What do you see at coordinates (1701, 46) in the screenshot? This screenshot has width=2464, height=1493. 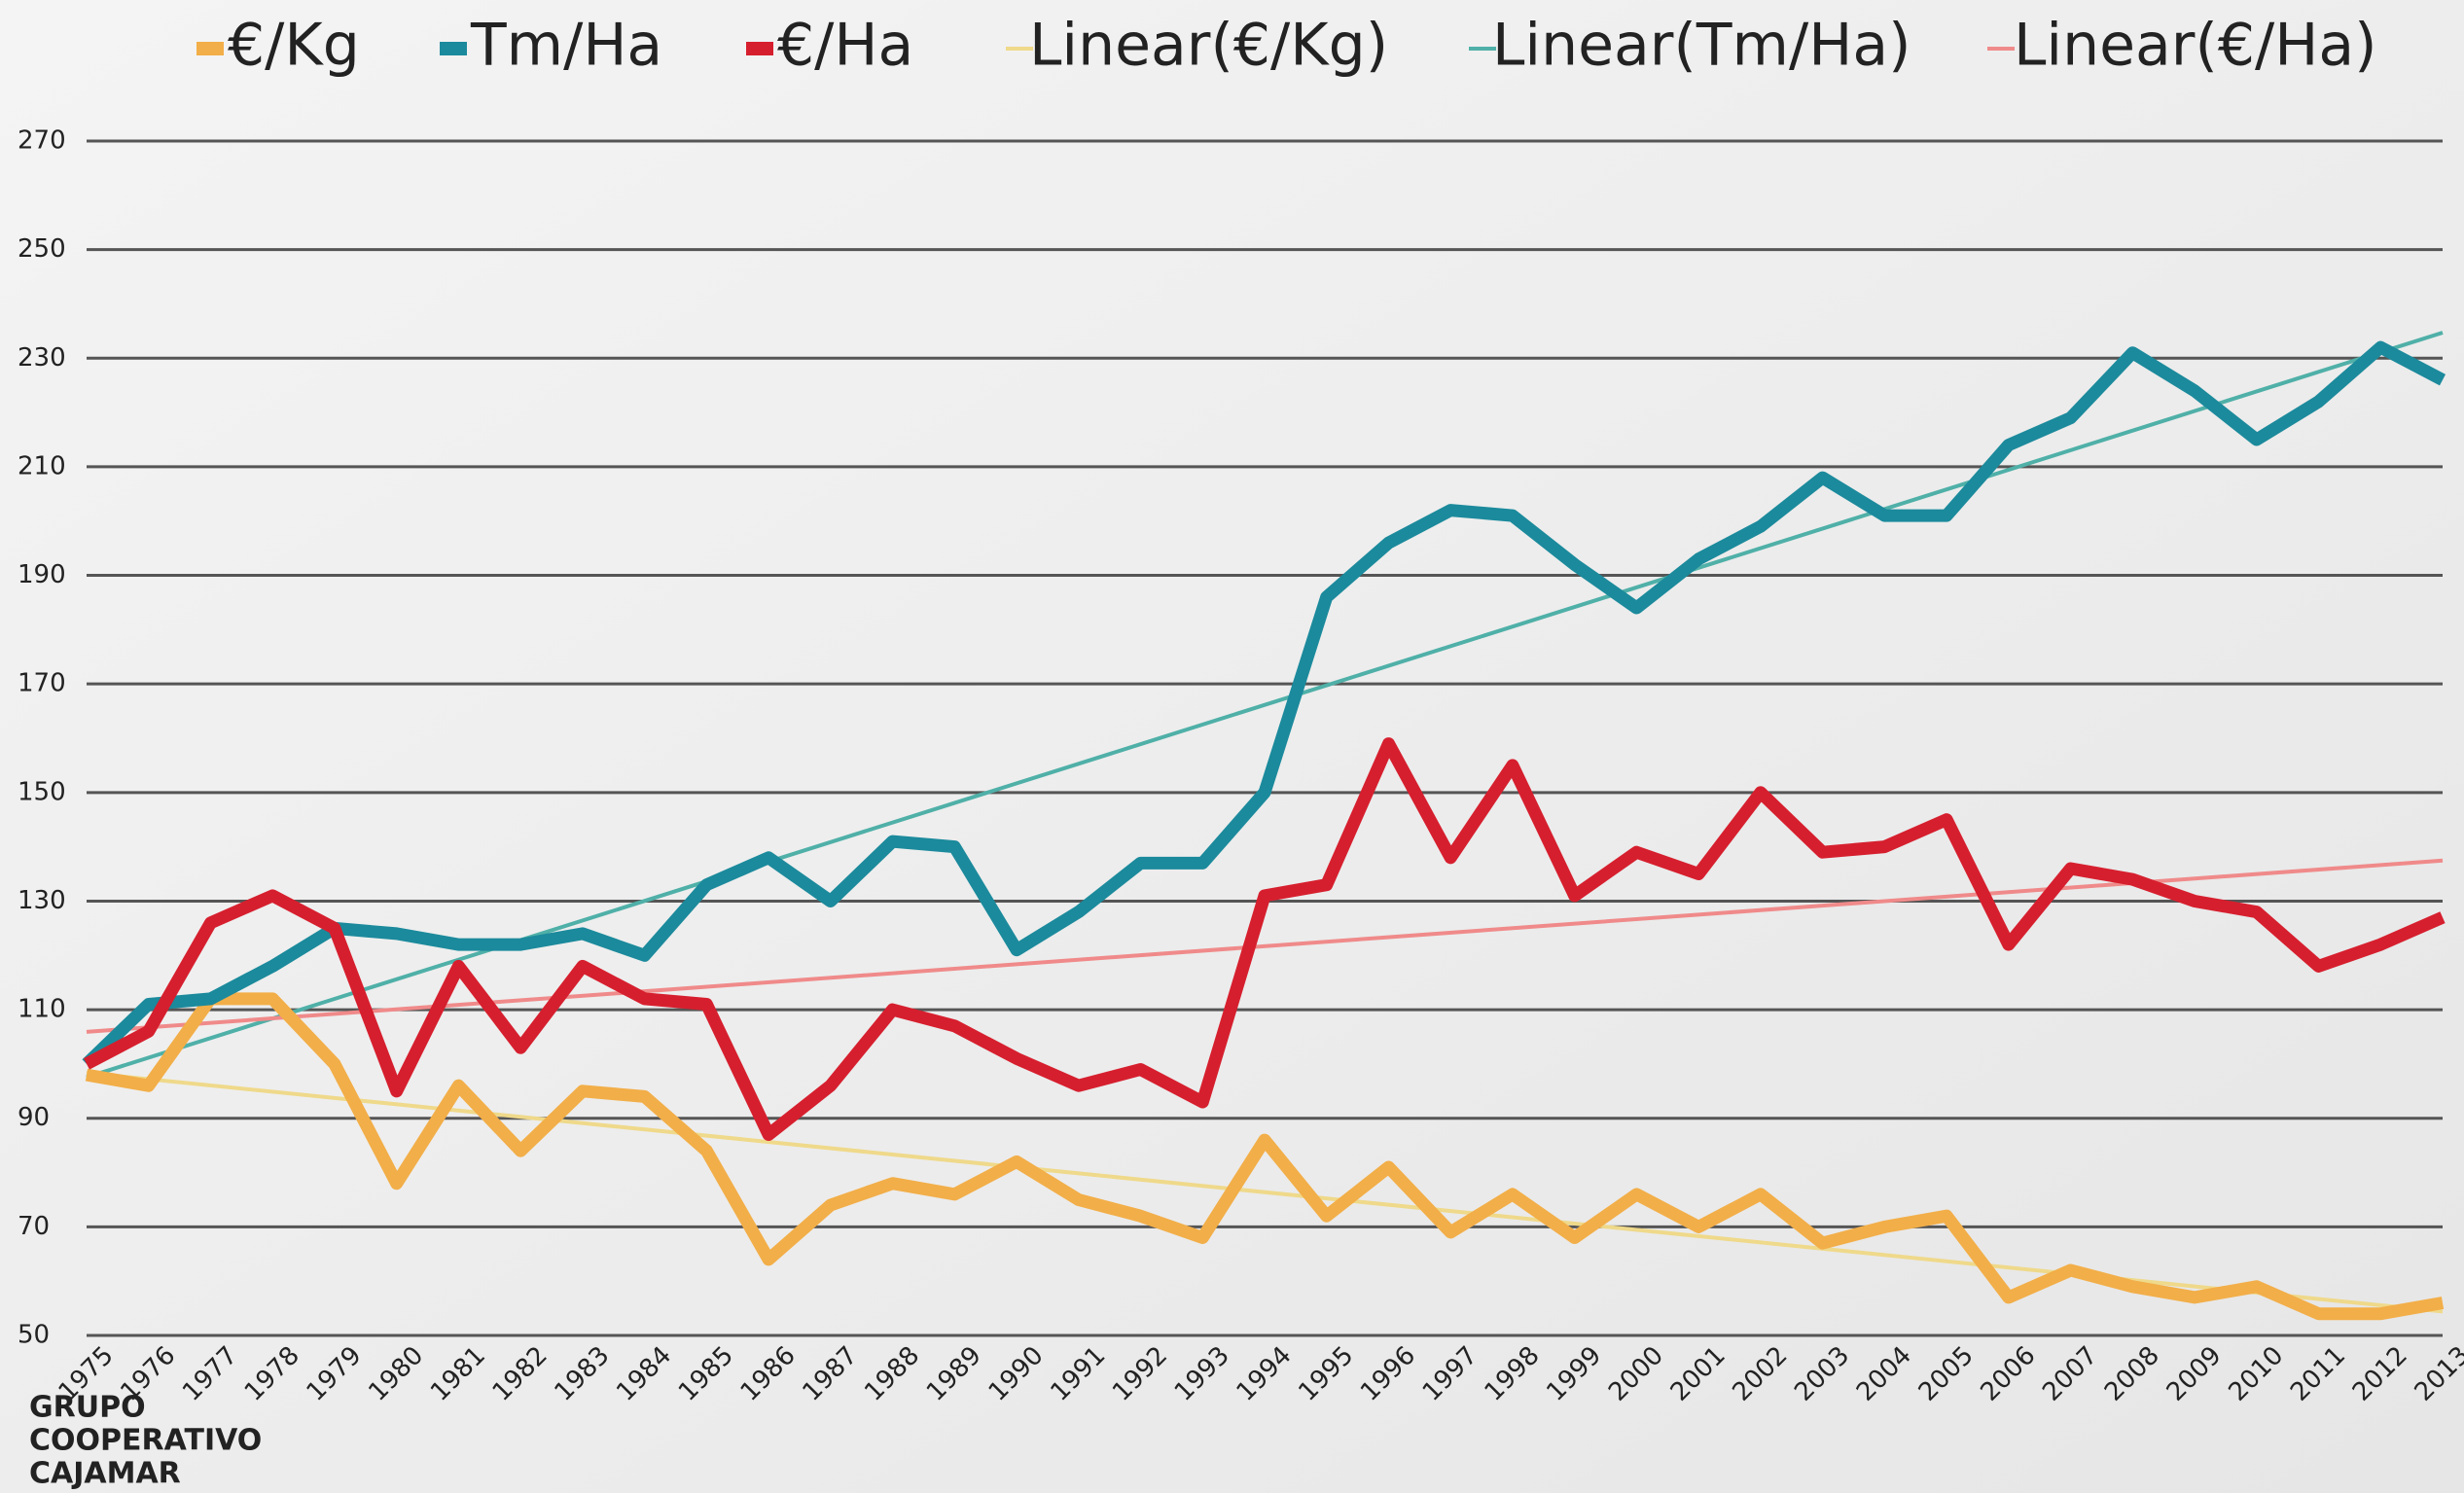 I see `legend-label: Linear(Tm/Ha)` at bounding box center [1701, 46].